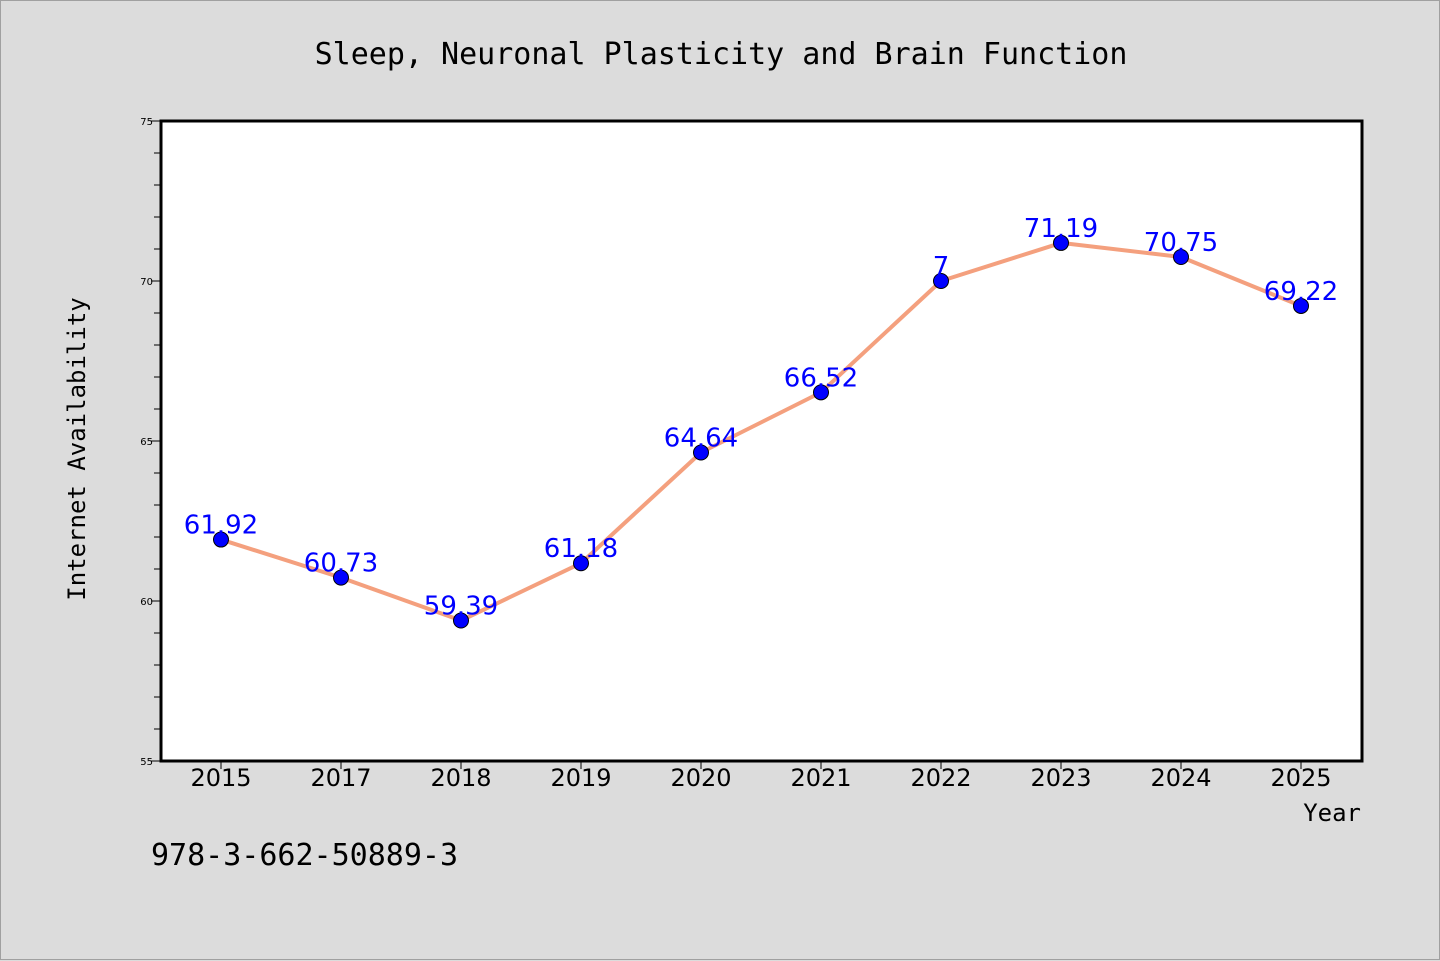 Image resolution: width=1440 pixels, height=961 pixels. What do you see at coordinates (761, 776) in the screenshot?
I see `x-axis: 2015 2017 2018 2019 2020 2021 2022 2023 2024 2025` at bounding box center [761, 776].